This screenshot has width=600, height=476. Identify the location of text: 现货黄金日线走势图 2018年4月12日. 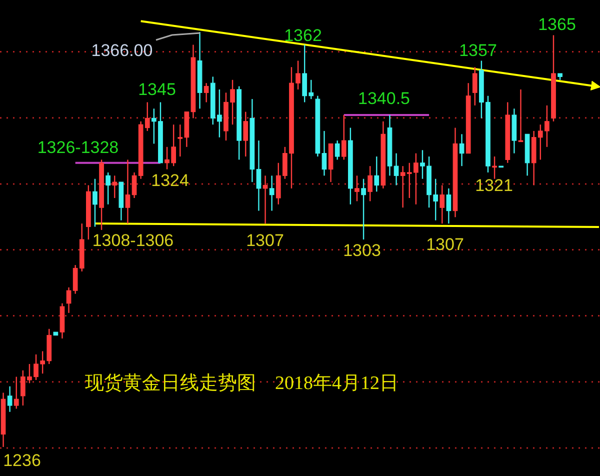
(241, 383).